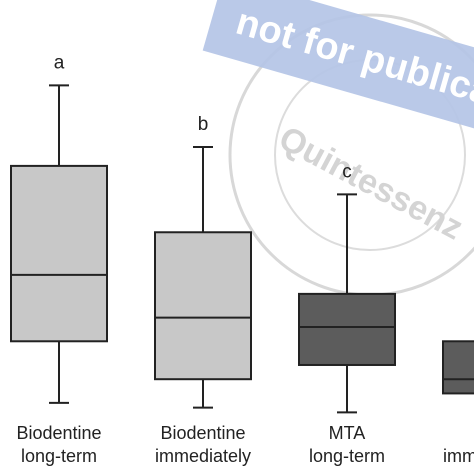 The image size is (474, 474). I want to click on stamp-text: Quintessenz, so click(371, 183).